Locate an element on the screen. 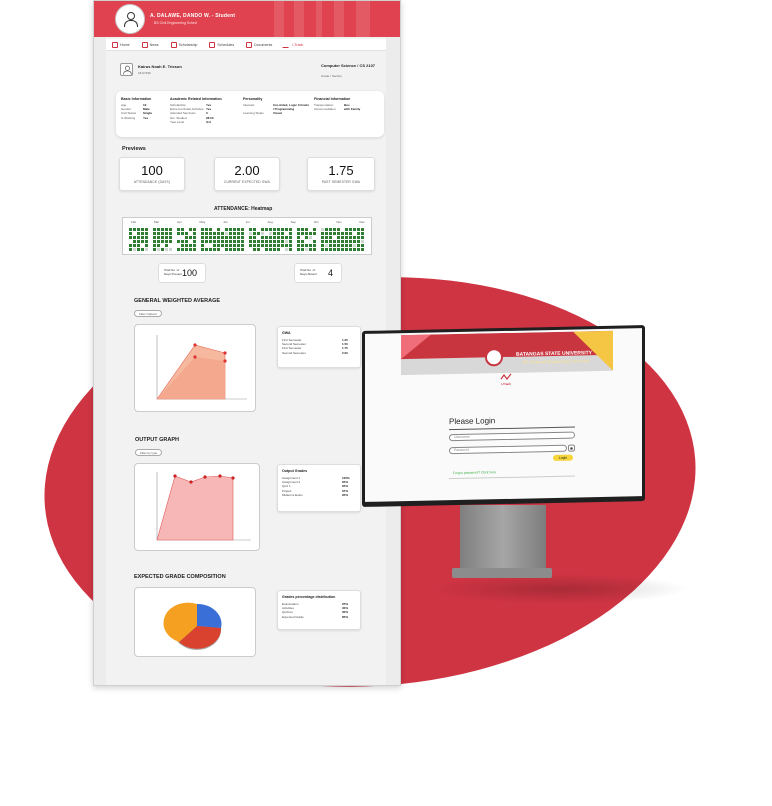  profile-avatar is located at coordinates (126, 69).